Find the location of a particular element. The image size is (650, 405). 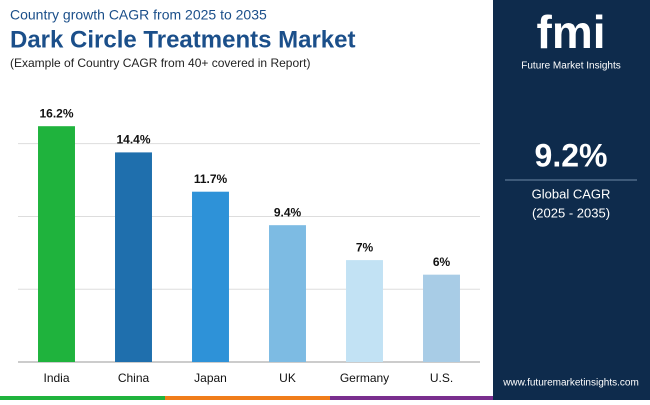

global-cagr-label: Global CAGR is located at coordinates (571, 193).